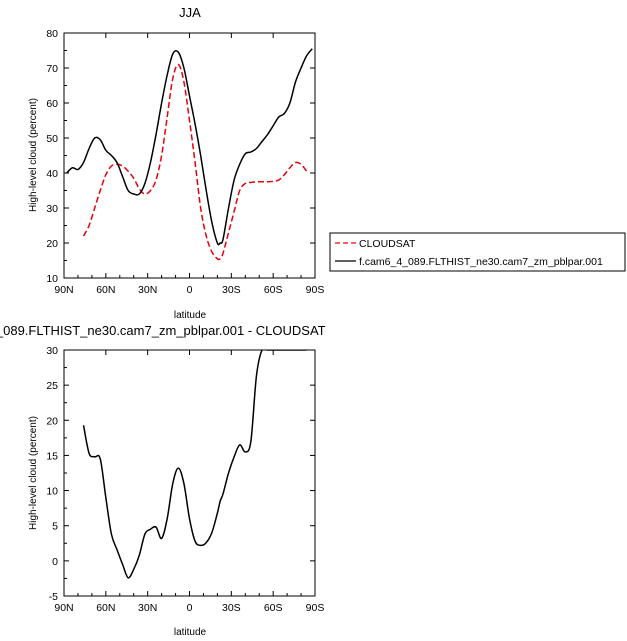 The image size is (627, 641). I want to click on top-chart-series-line-model, so click(189, 147).